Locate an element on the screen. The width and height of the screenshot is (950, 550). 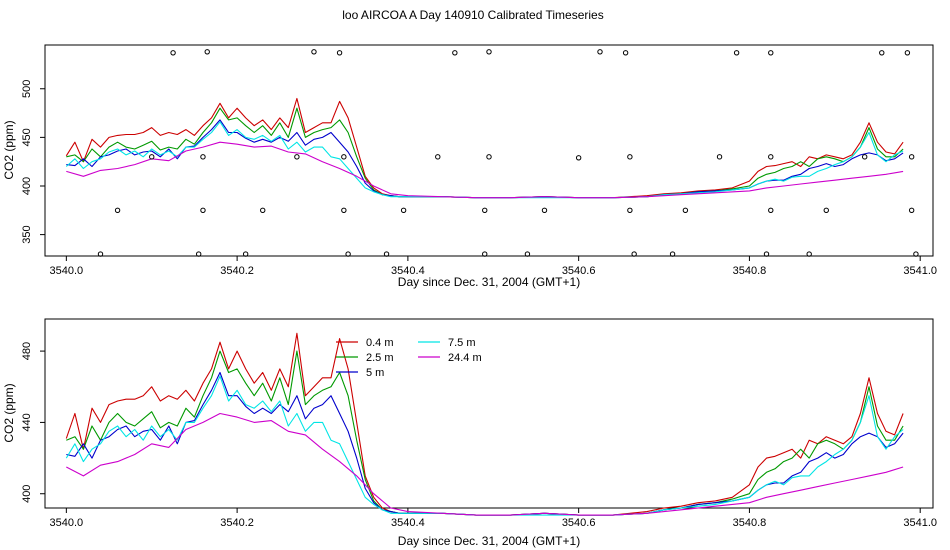
legend-label: 2.5 m is located at coordinates (380, 358).